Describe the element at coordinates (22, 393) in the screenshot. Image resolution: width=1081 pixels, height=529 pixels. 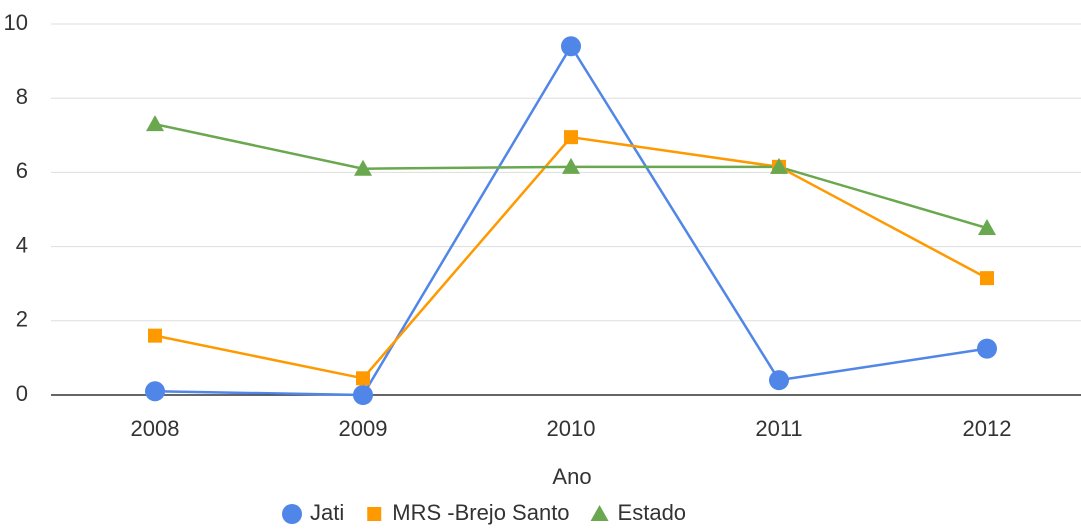
I see `y-tick-label: 0` at that location.